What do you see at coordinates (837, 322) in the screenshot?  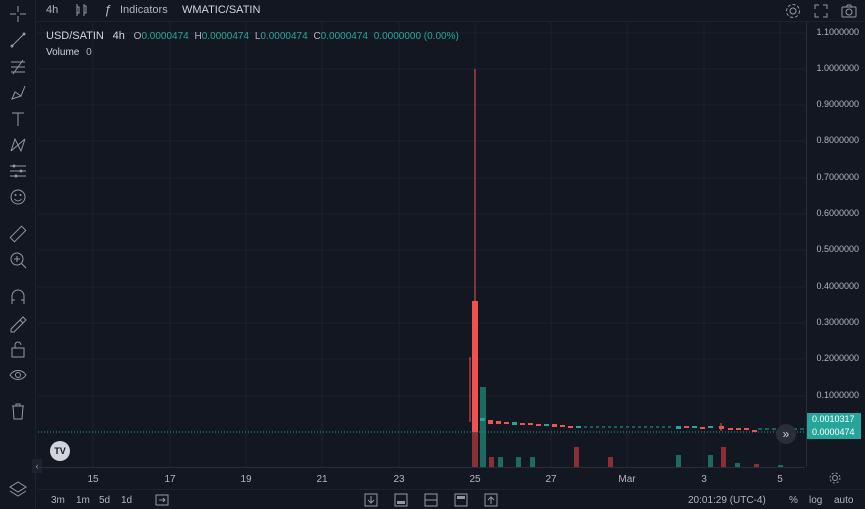 I see `price-label: 0.3000000` at bounding box center [837, 322].